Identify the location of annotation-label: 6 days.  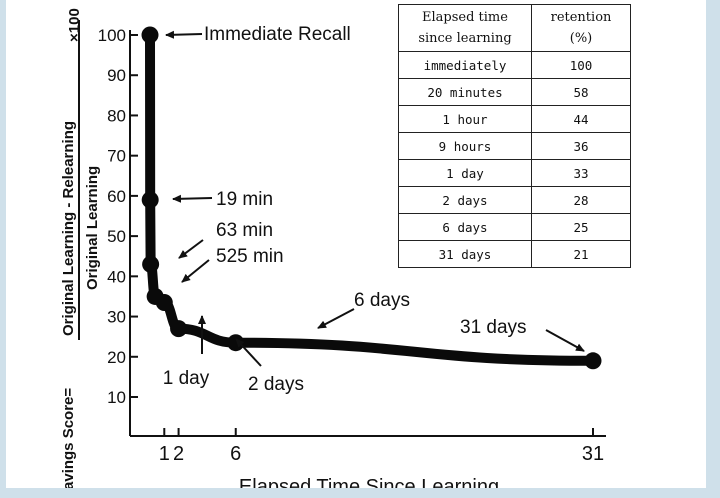
(382, 300).